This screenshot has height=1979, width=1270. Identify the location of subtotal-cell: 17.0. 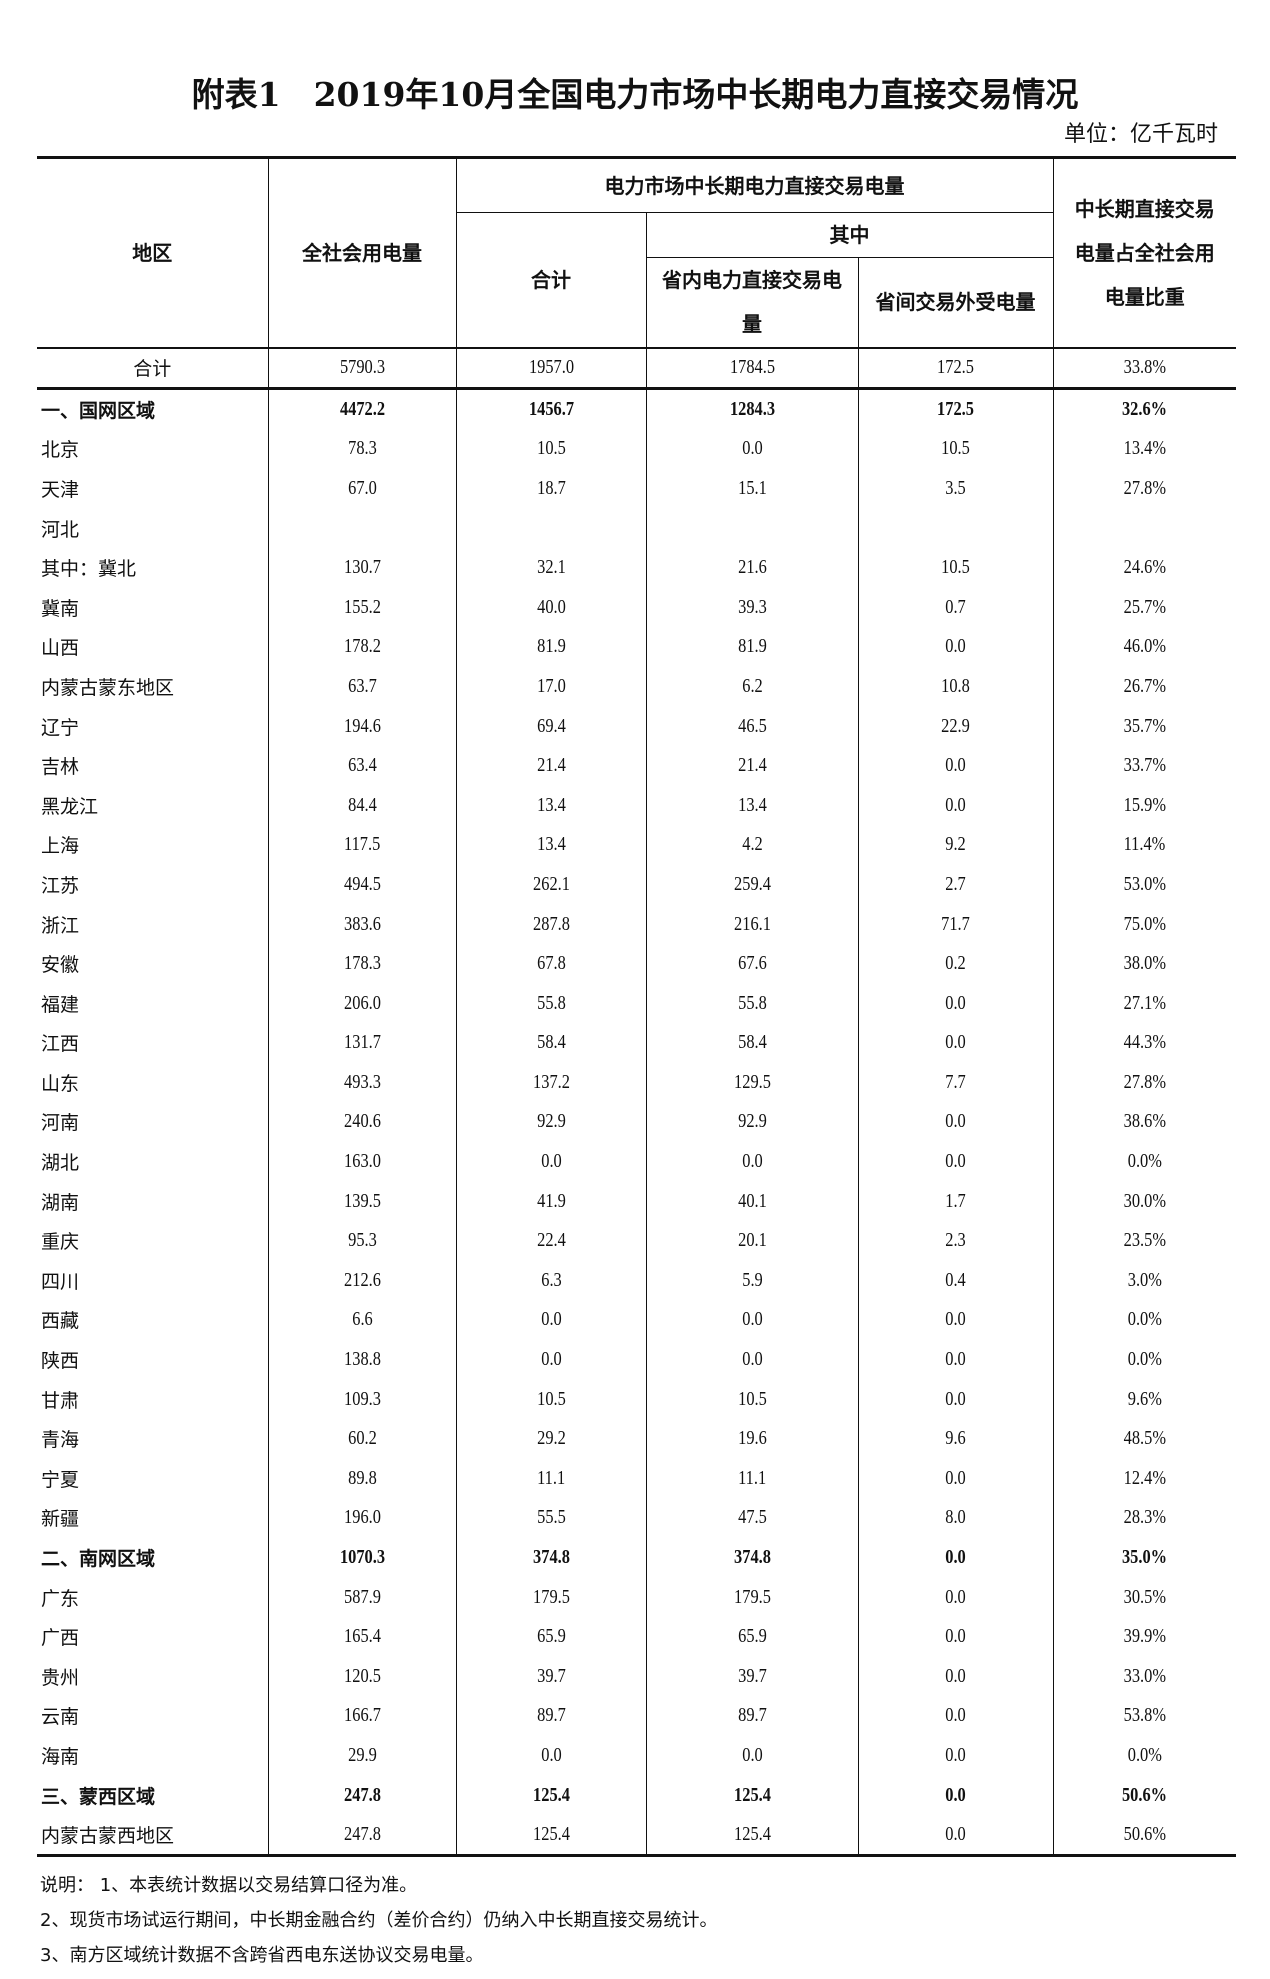
(550, 686).